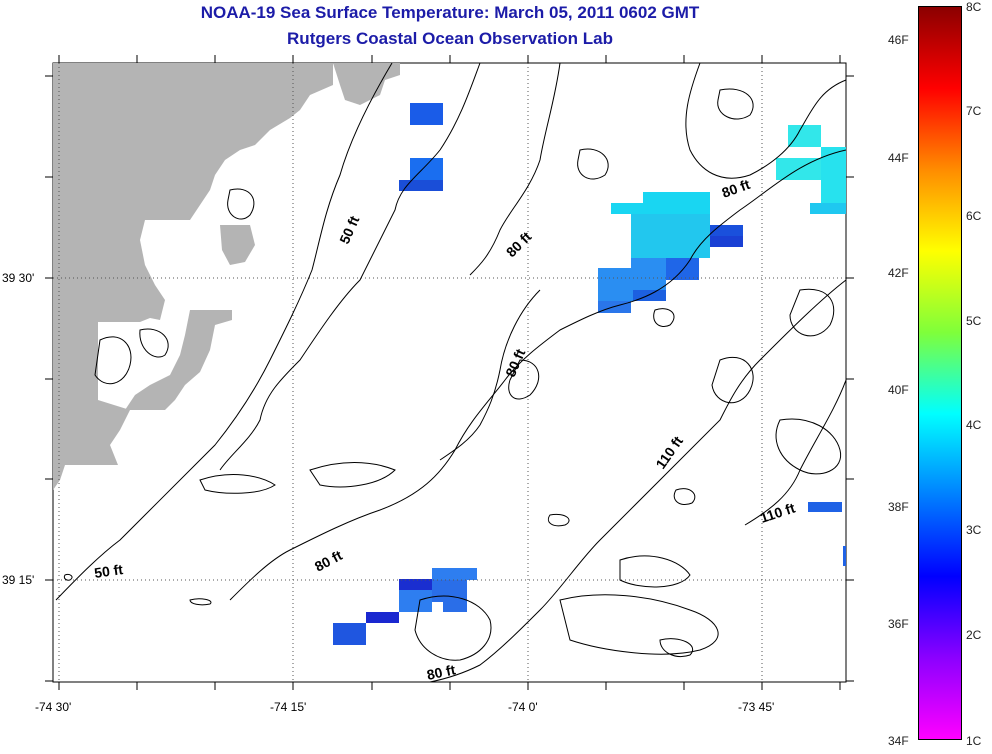 This screenshot has width=992, height=754. What do you see at coordinates (974, 635) in the screenshot?
I see `colorbar-c-label: 2C` at bounding box center [974, 635].